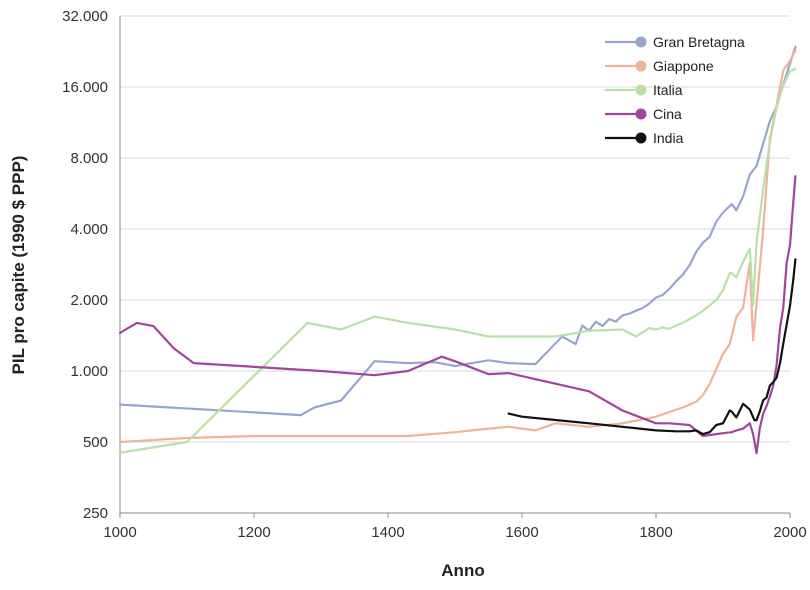 This screenshot has height=590, width=810. What do you see at coordinates (18, 265) in the screenshot?
I see `y-axis-title: PIL pro capite (1990 $ PPP)` at bounding box center [18, 265].